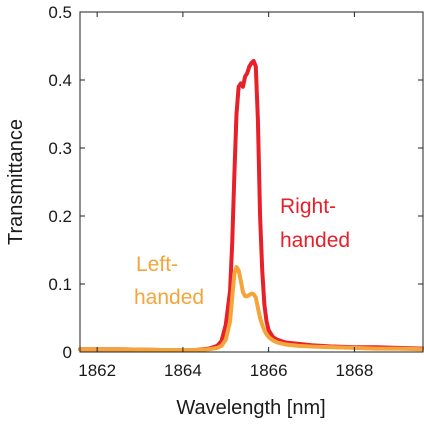 The image size is (424, 428). I want to click on x-tick-label: 1864, so click(183, 370).